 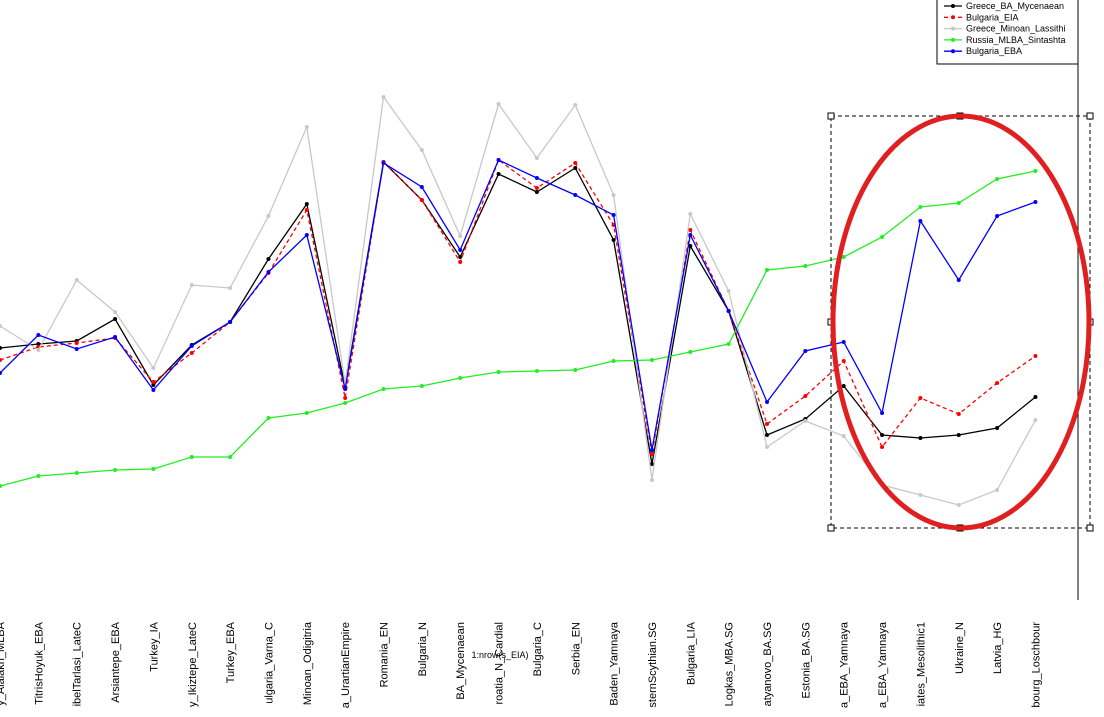 I want to click on x-tick-label: TitrisHoyuk_EBA, so click(x=39, y=662).